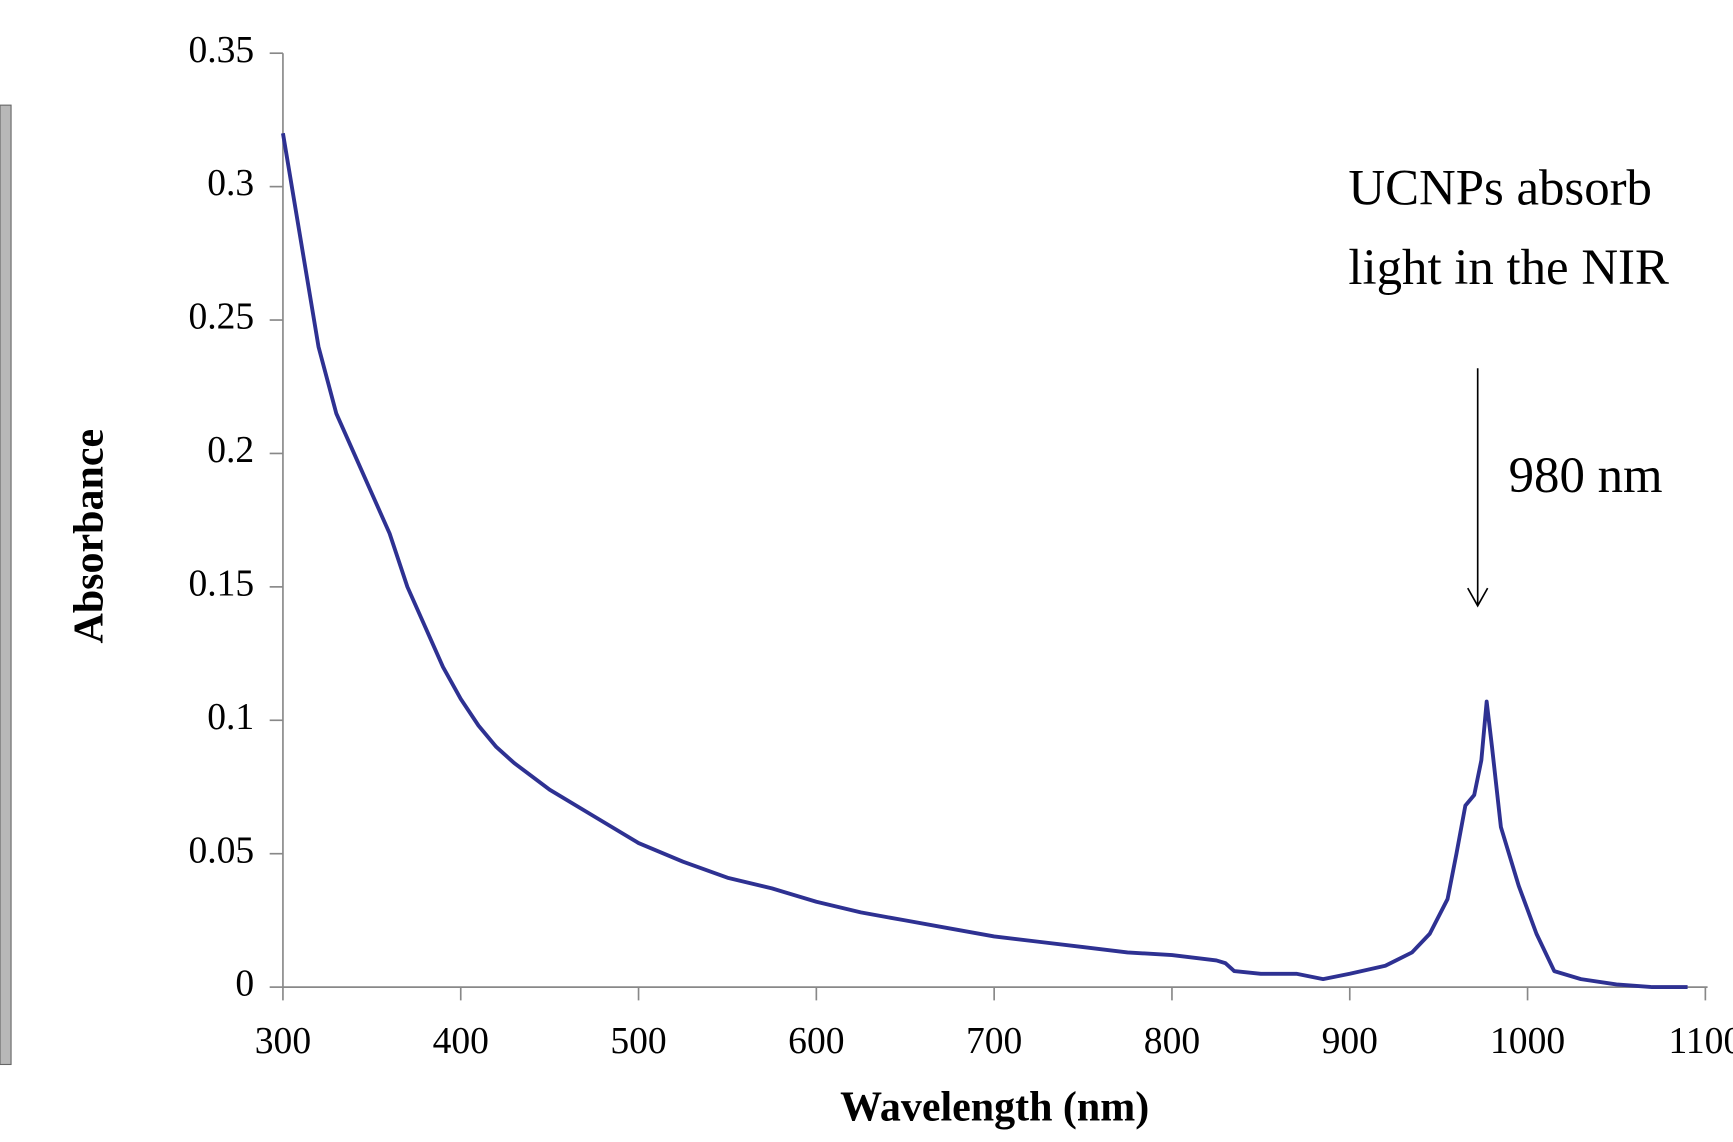  Describe the element at coordinates (221, 850) in the screenshot. I see `y-tick-label: 0.05` at that location.